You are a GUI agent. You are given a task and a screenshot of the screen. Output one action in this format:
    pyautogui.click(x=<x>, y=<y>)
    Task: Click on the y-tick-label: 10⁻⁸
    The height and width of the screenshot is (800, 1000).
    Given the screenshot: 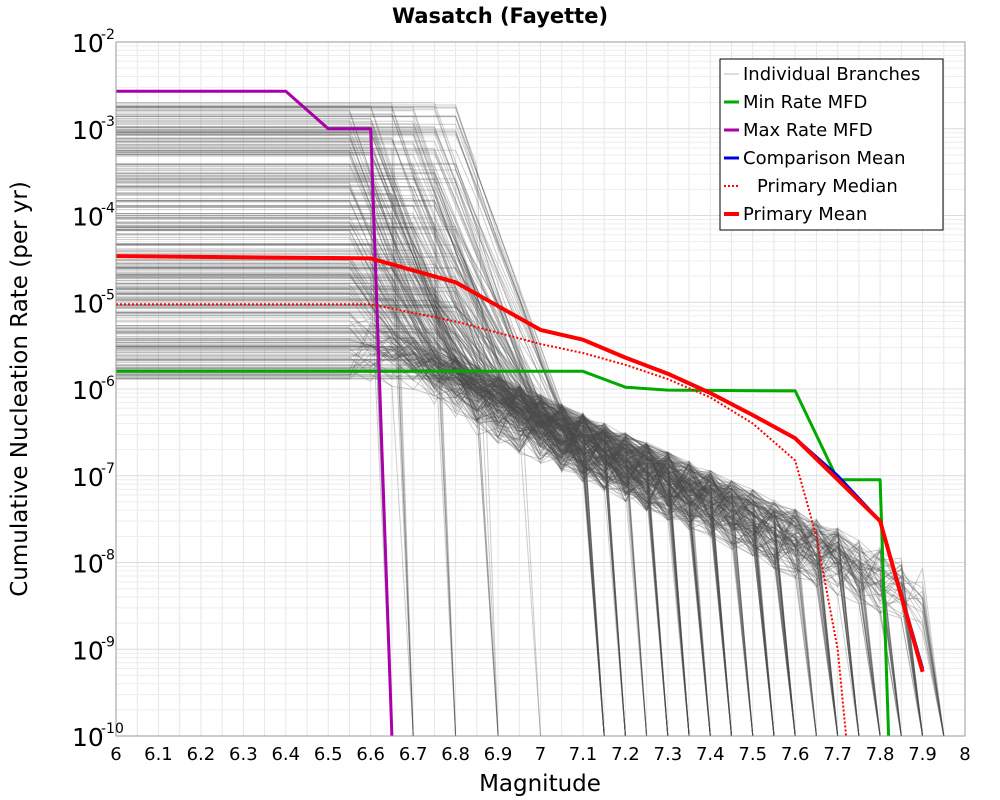 What is the action you would take?
    pyautogui.click(x=93, y=563)
    